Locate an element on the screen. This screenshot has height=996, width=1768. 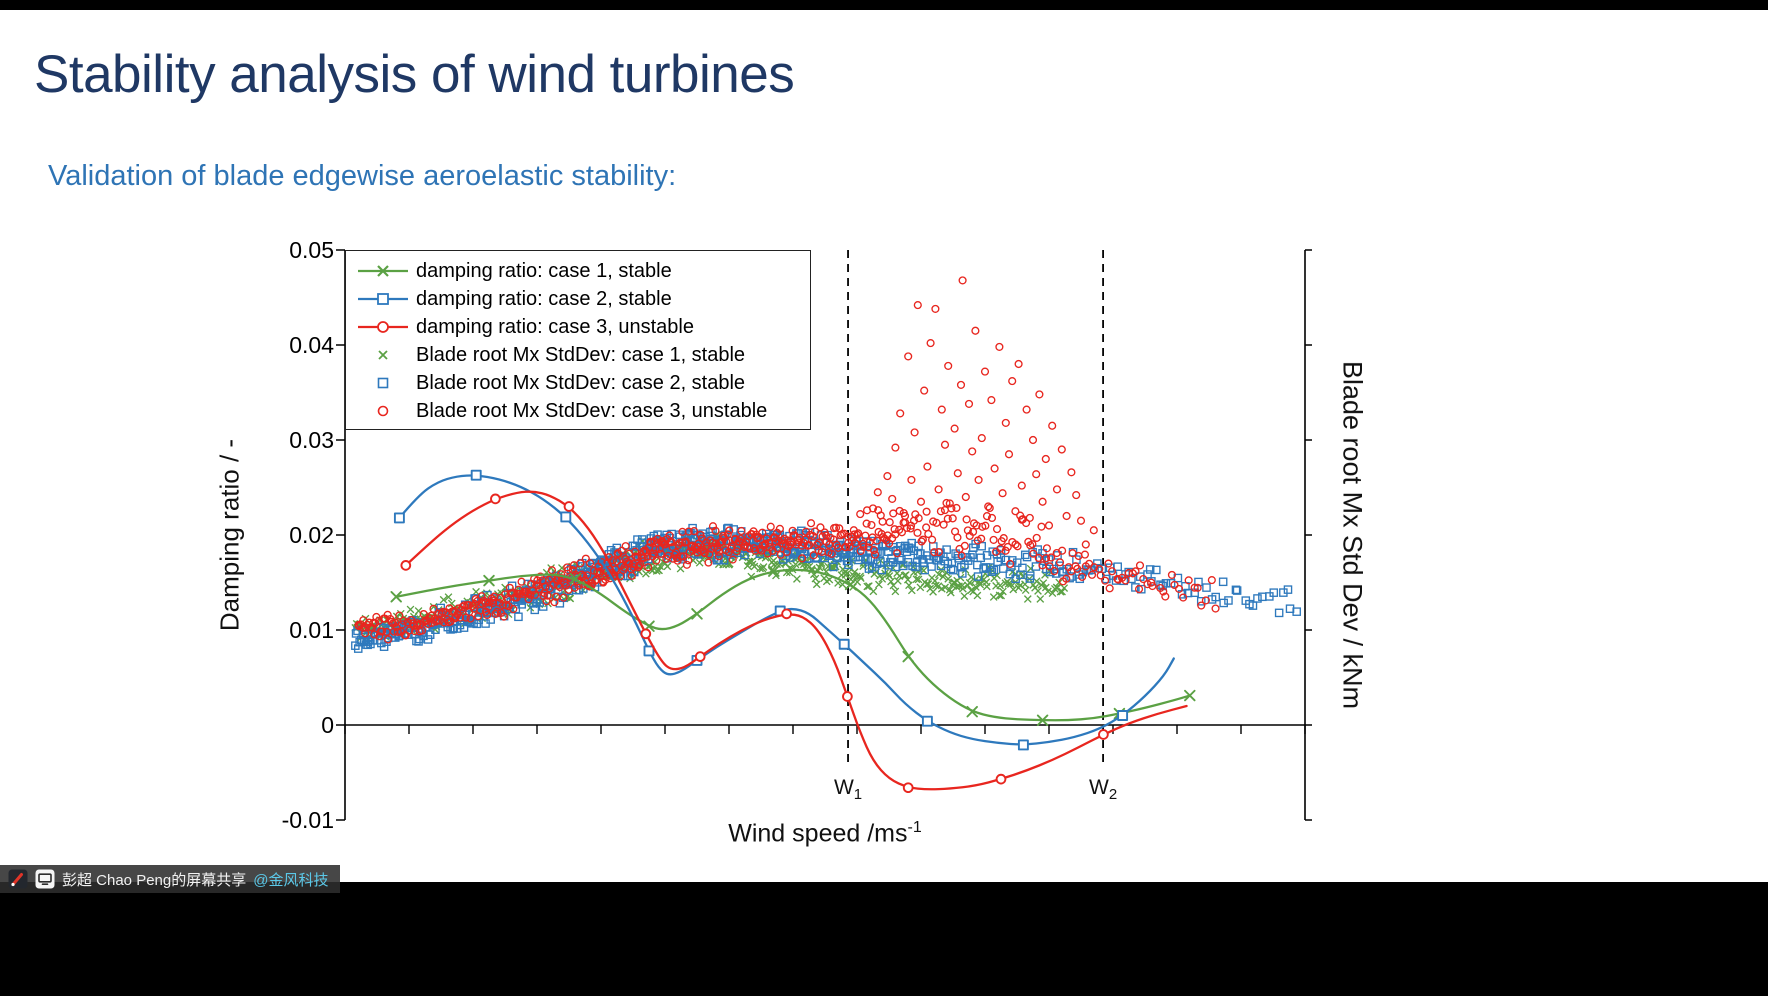
y-tick-label: 0.01 is located at coordinates (311, 630).